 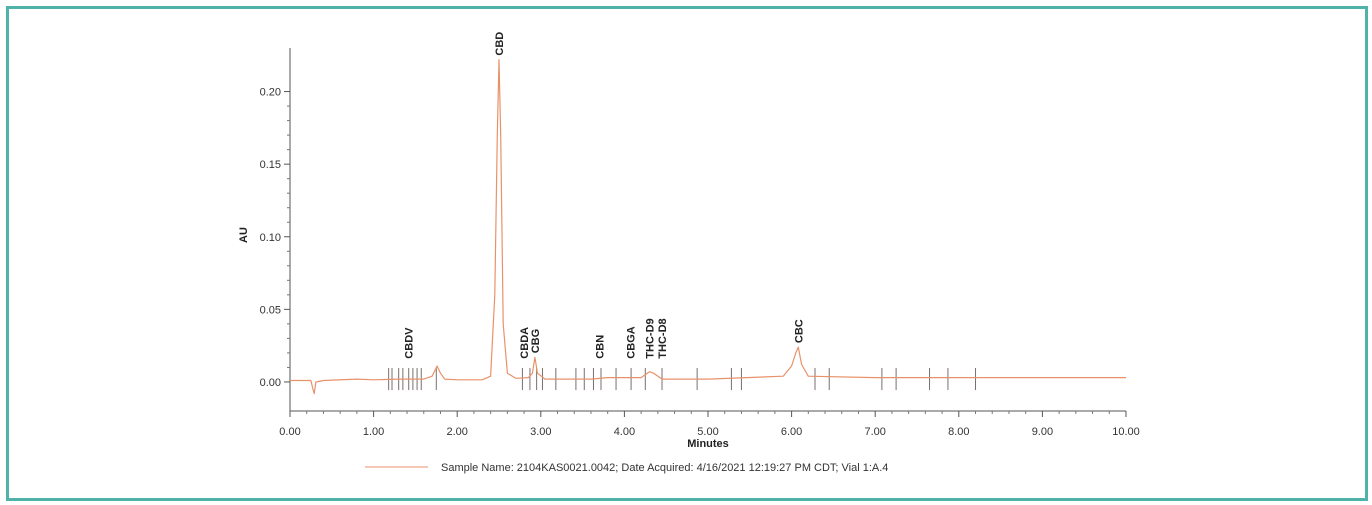 What do you see at coordinates (456, 432) in the screenshot?
I see `x-tick-label: 2.00` at bounding box center [456, 432].